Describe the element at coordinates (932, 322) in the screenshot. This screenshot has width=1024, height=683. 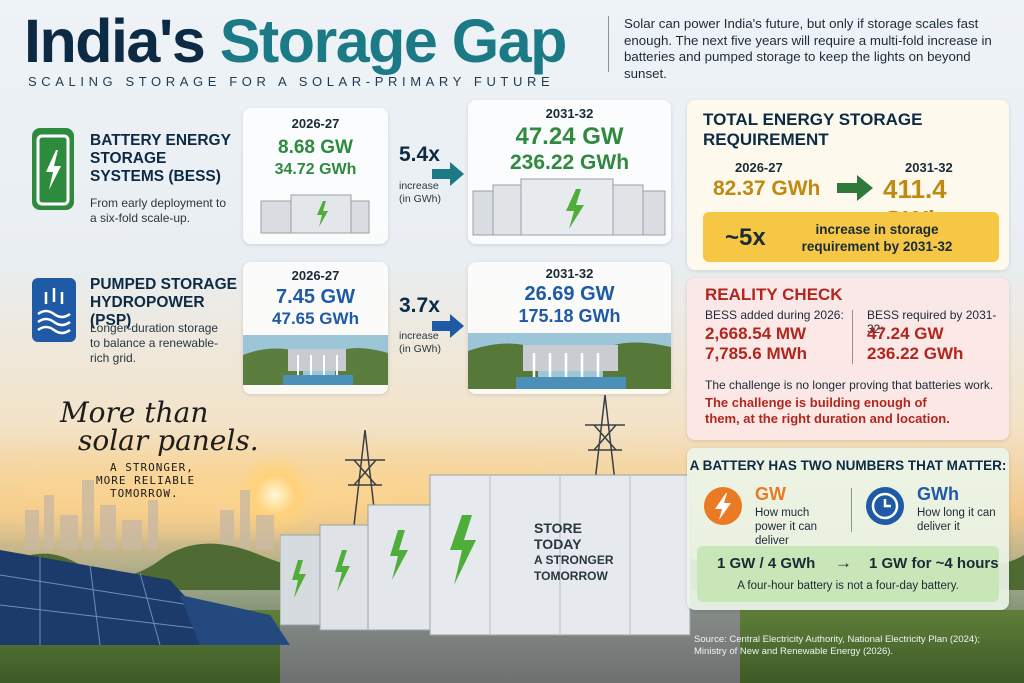
I see `reality-right-label: BESS required by 2031-32:` at that location.